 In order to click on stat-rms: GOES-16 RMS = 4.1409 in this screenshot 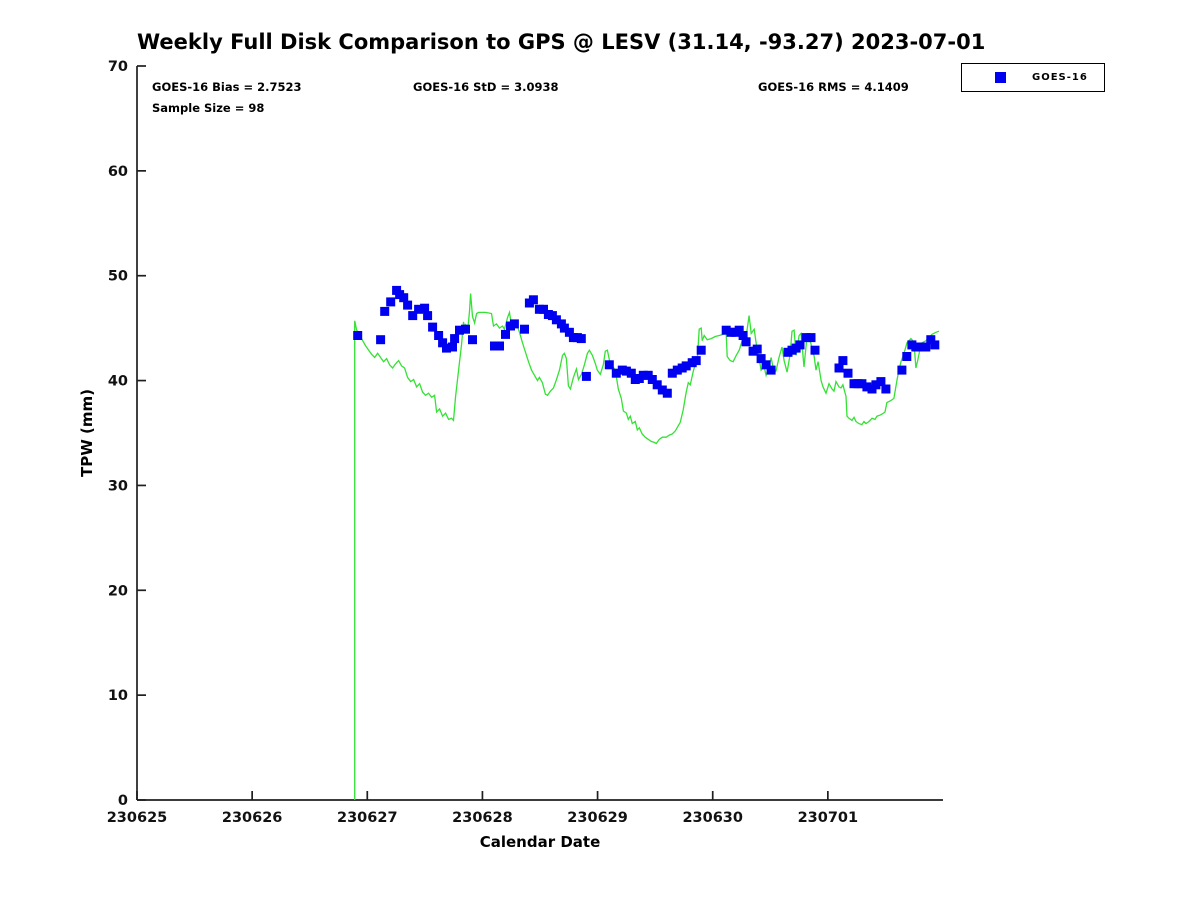, I will do `click(833, 87)`.